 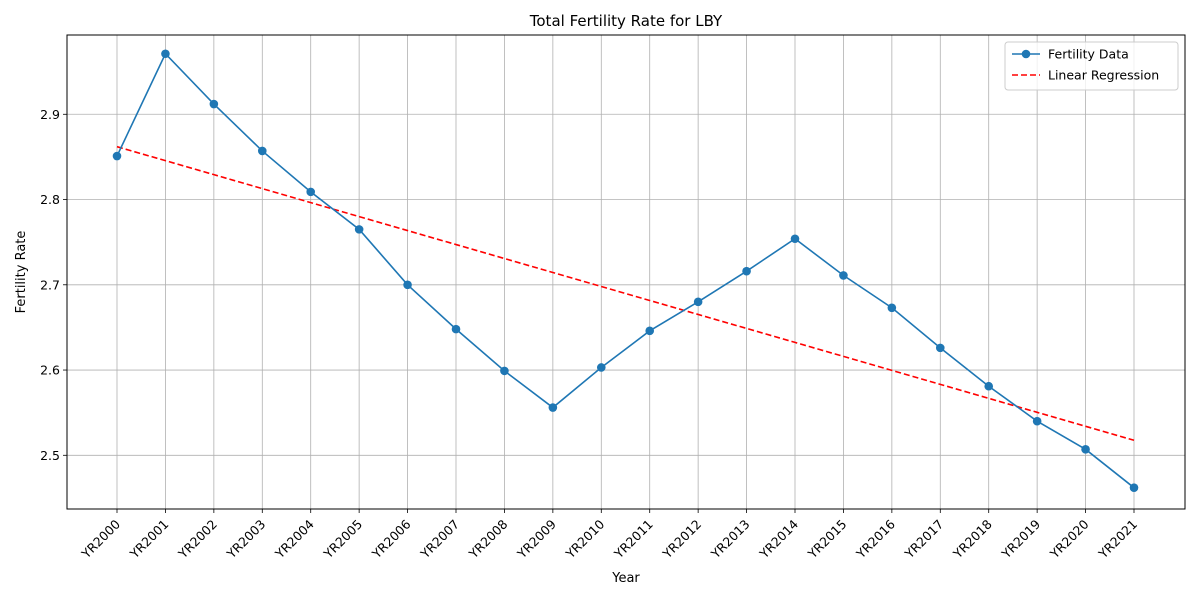 I want to click on x-tick-label: YR2009, so click(x=536, y=538).